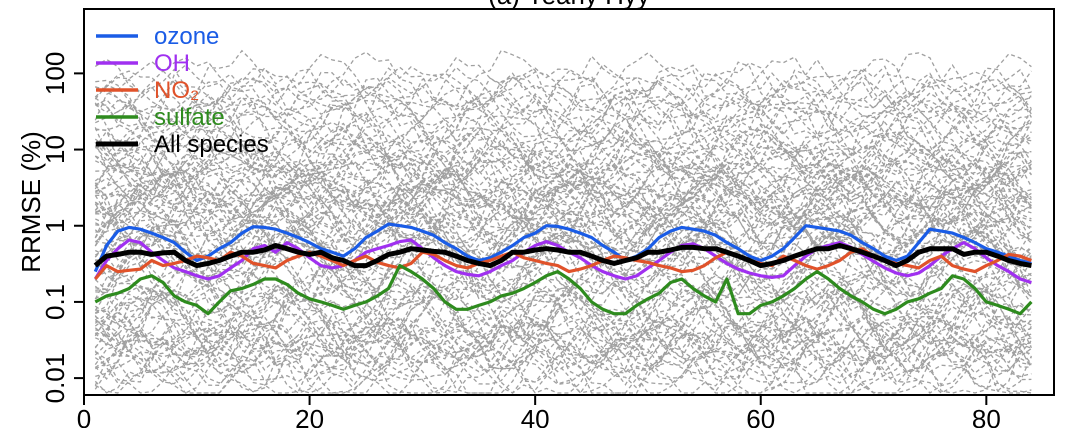  Describe the element at coordinates (55, 149) in the screenshot. I see `y-tick-label: 10` at that location.